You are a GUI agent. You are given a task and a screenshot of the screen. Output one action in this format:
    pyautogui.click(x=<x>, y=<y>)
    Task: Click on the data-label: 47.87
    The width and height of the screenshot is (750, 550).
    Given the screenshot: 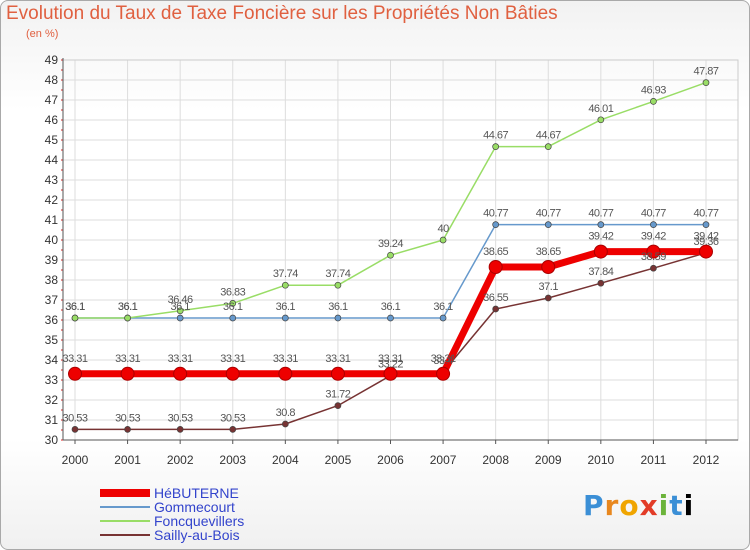 What is the action you would take?
    pyautogui.click(x=705, y=72)
    